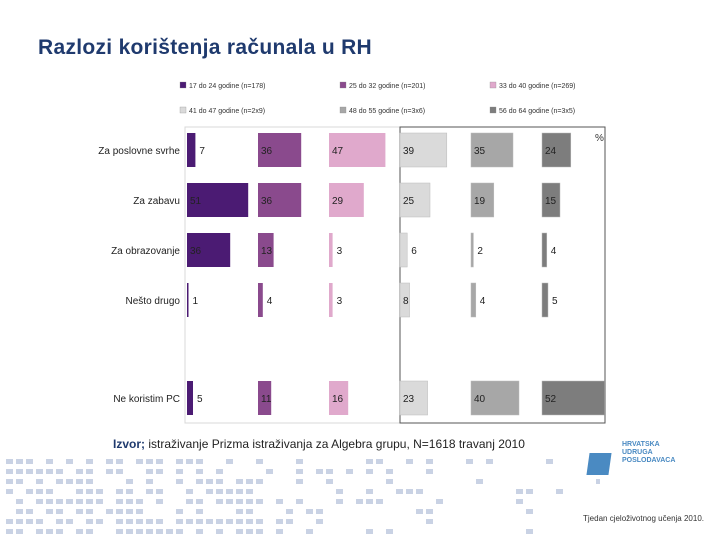  What do you see at coordinates (266, 399) in the screenshot?
I see `data-label: 11` at bounding box center [266, 399].